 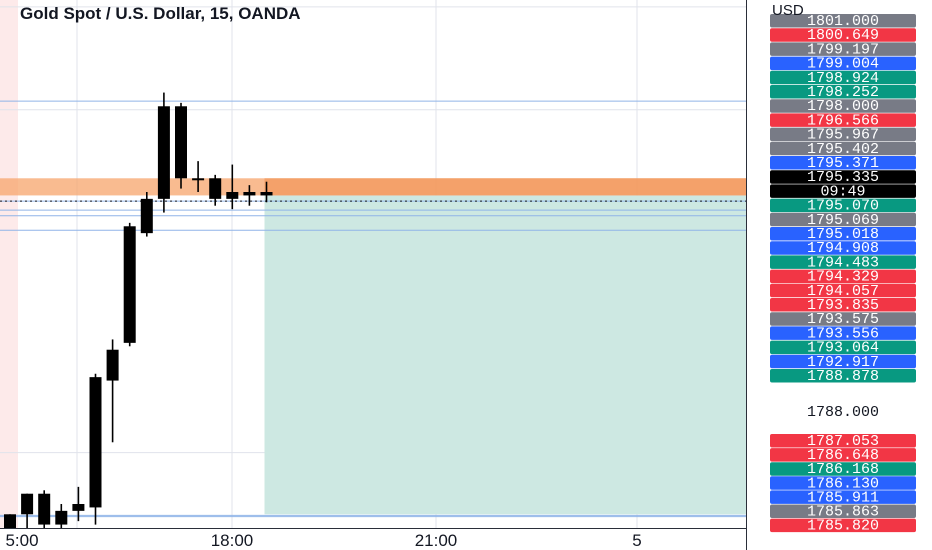 What do you see at coordinates (436, 540) in the screenshot?
I see `x-tick-label: 21:00` at bounding box center [436, 540].